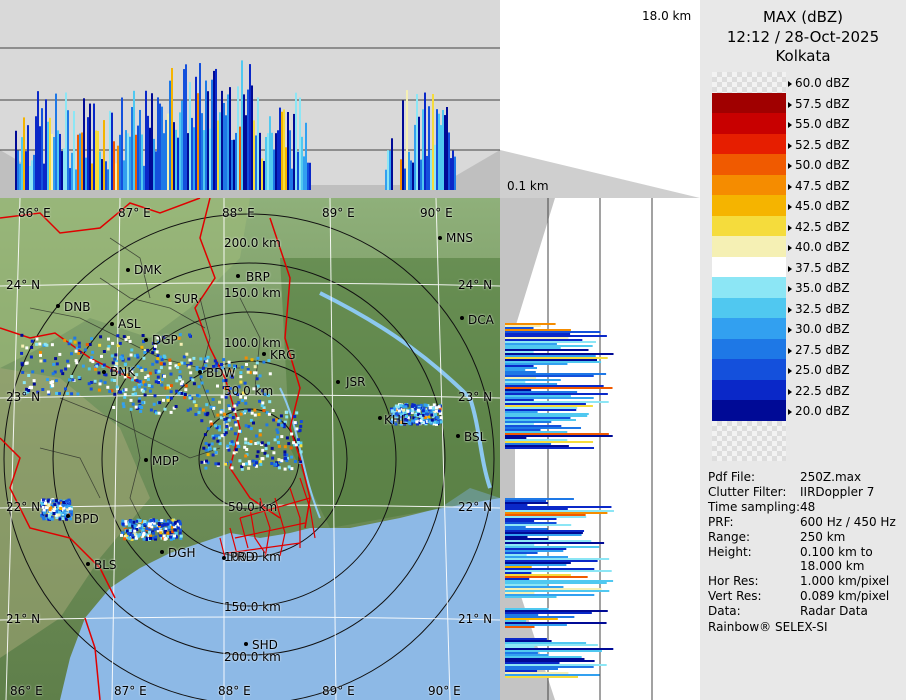 The image size is (906, 700). I want to click on info-key: Vert Res:, so click(735, 596).